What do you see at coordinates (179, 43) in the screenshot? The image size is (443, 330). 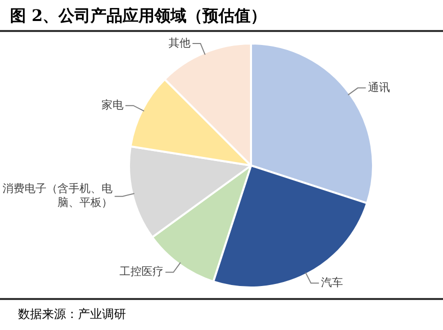 I see `slice-label: 其他` at bounding box center [179, 43].